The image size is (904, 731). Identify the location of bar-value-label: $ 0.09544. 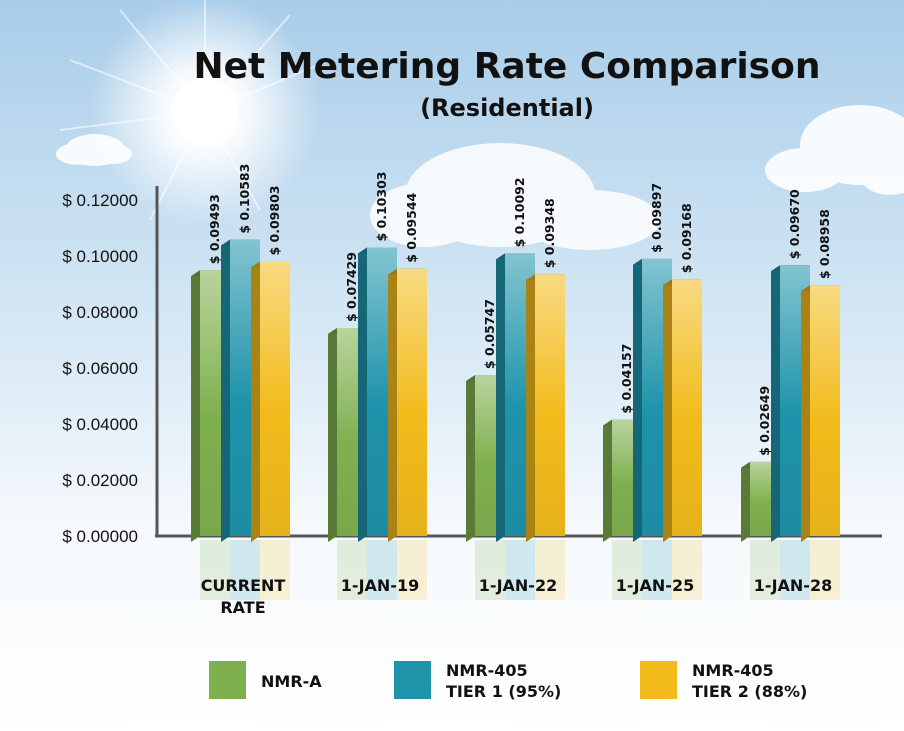
(411, 227).